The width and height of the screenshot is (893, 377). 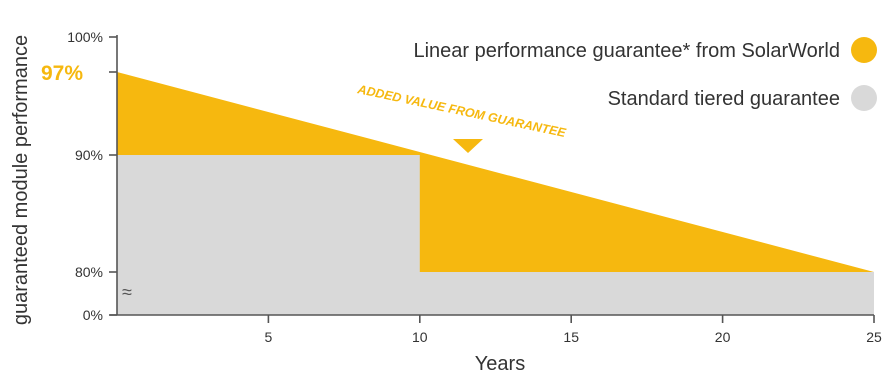 What do you see at coordinates (269, 337) in the screenshot?
I see `x-tick-label: 5` at bounding box center [269, 337].